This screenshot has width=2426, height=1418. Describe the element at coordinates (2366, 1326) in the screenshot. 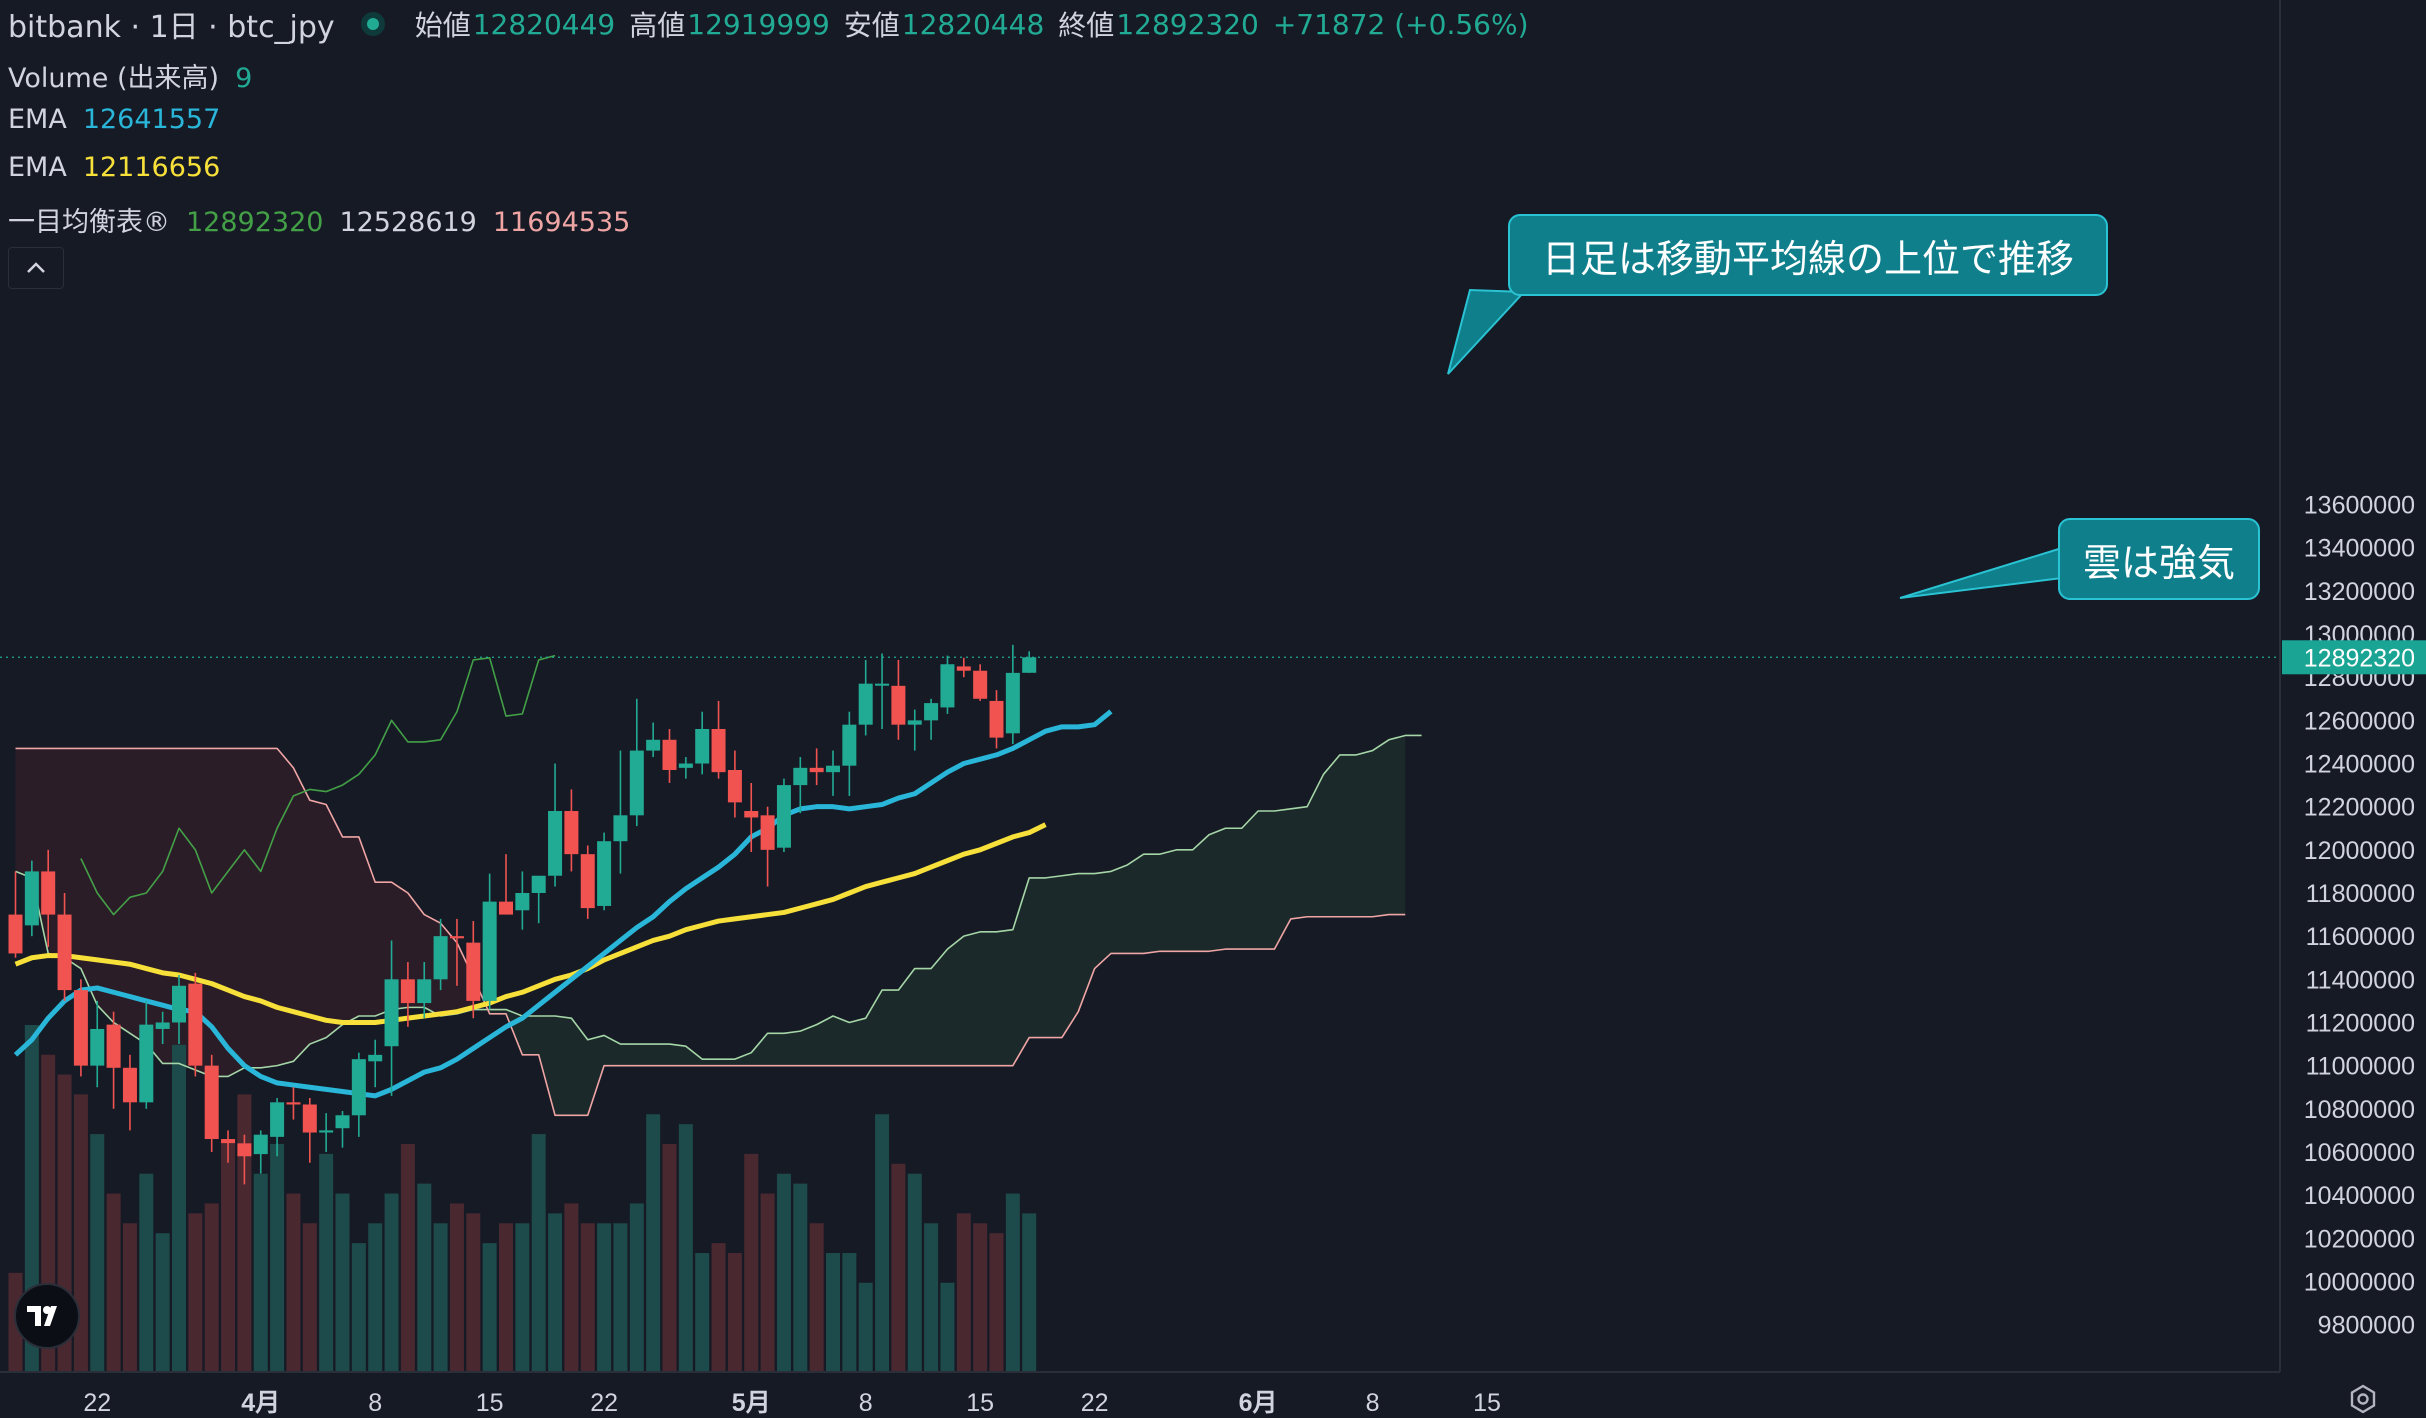

I see `price-tick-label: 9800000` at that location.